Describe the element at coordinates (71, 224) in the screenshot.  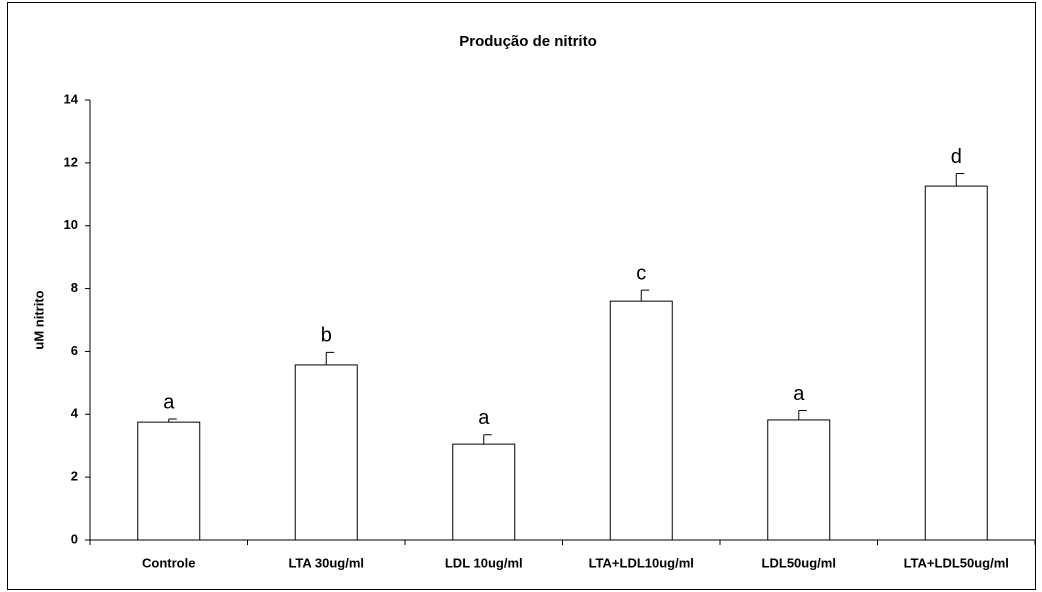
I see `y-tick-label: 10` at that location.